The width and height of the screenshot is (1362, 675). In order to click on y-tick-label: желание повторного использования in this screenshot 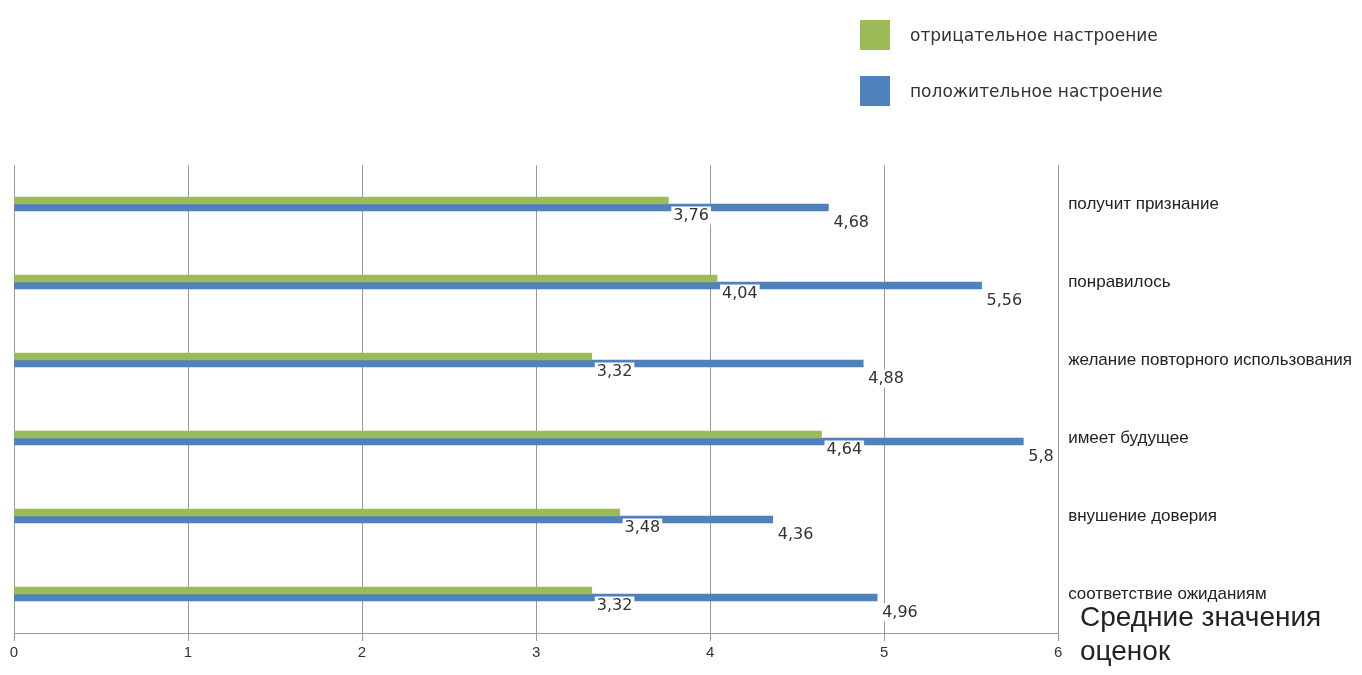, I will do `click(1210, 359)`.